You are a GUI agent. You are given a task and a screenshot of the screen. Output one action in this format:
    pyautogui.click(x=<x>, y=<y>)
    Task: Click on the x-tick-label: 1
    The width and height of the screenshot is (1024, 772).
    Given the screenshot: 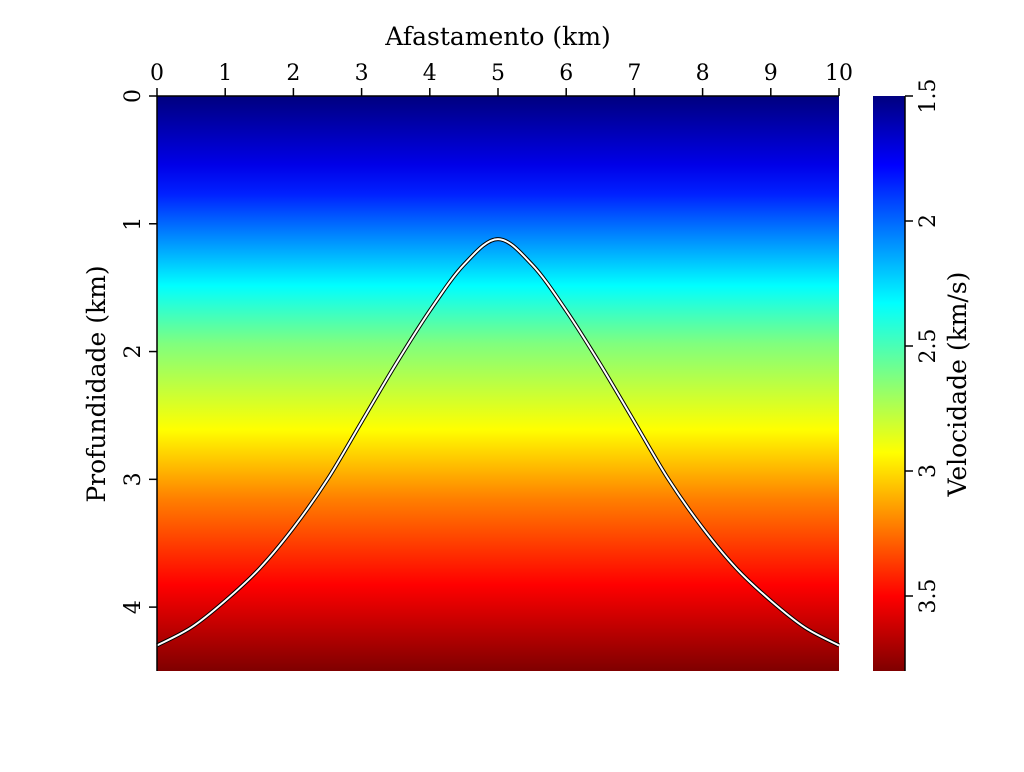 What is the action you would take?
    pyautogui.click(x=225, y=73)
    